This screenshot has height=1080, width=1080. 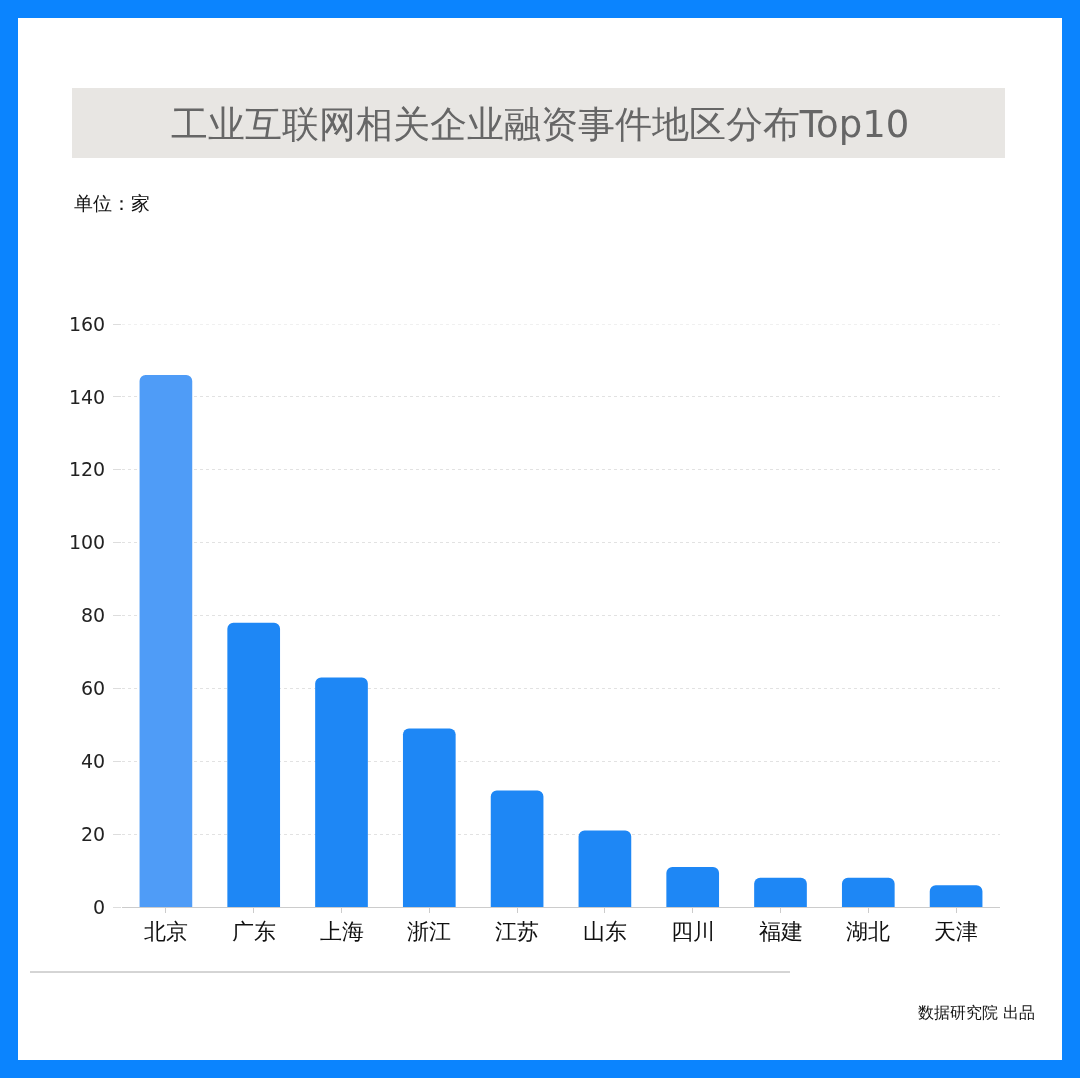 I want to click on y-tick-label: 0, so click(x=99, y=906).